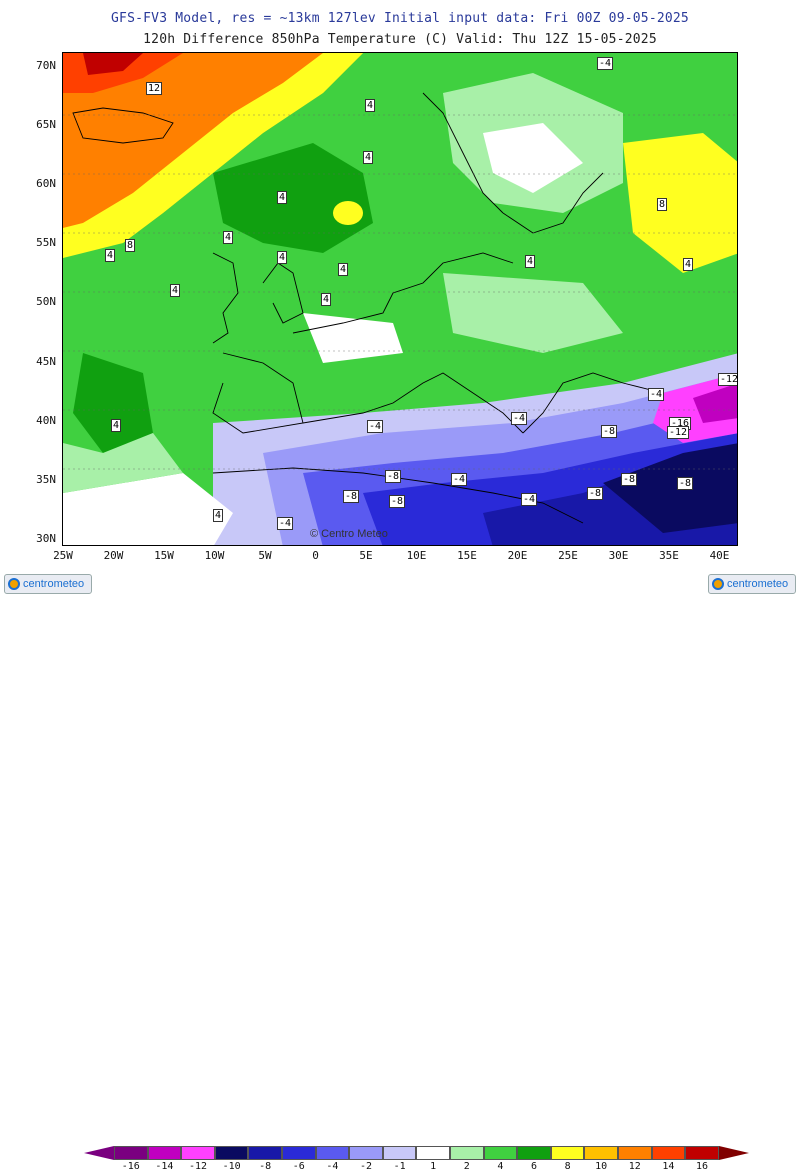 The height and width of the screenshot is (1172, 800). I want to click on centrometeo-logo-right: centrometeo, so click(752, 584).